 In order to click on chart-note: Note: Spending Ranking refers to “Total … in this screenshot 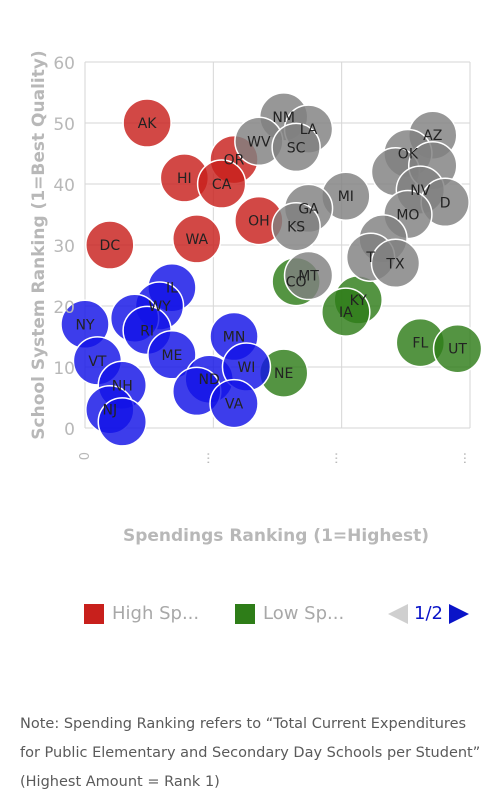, I will do `click(250, 753)`.